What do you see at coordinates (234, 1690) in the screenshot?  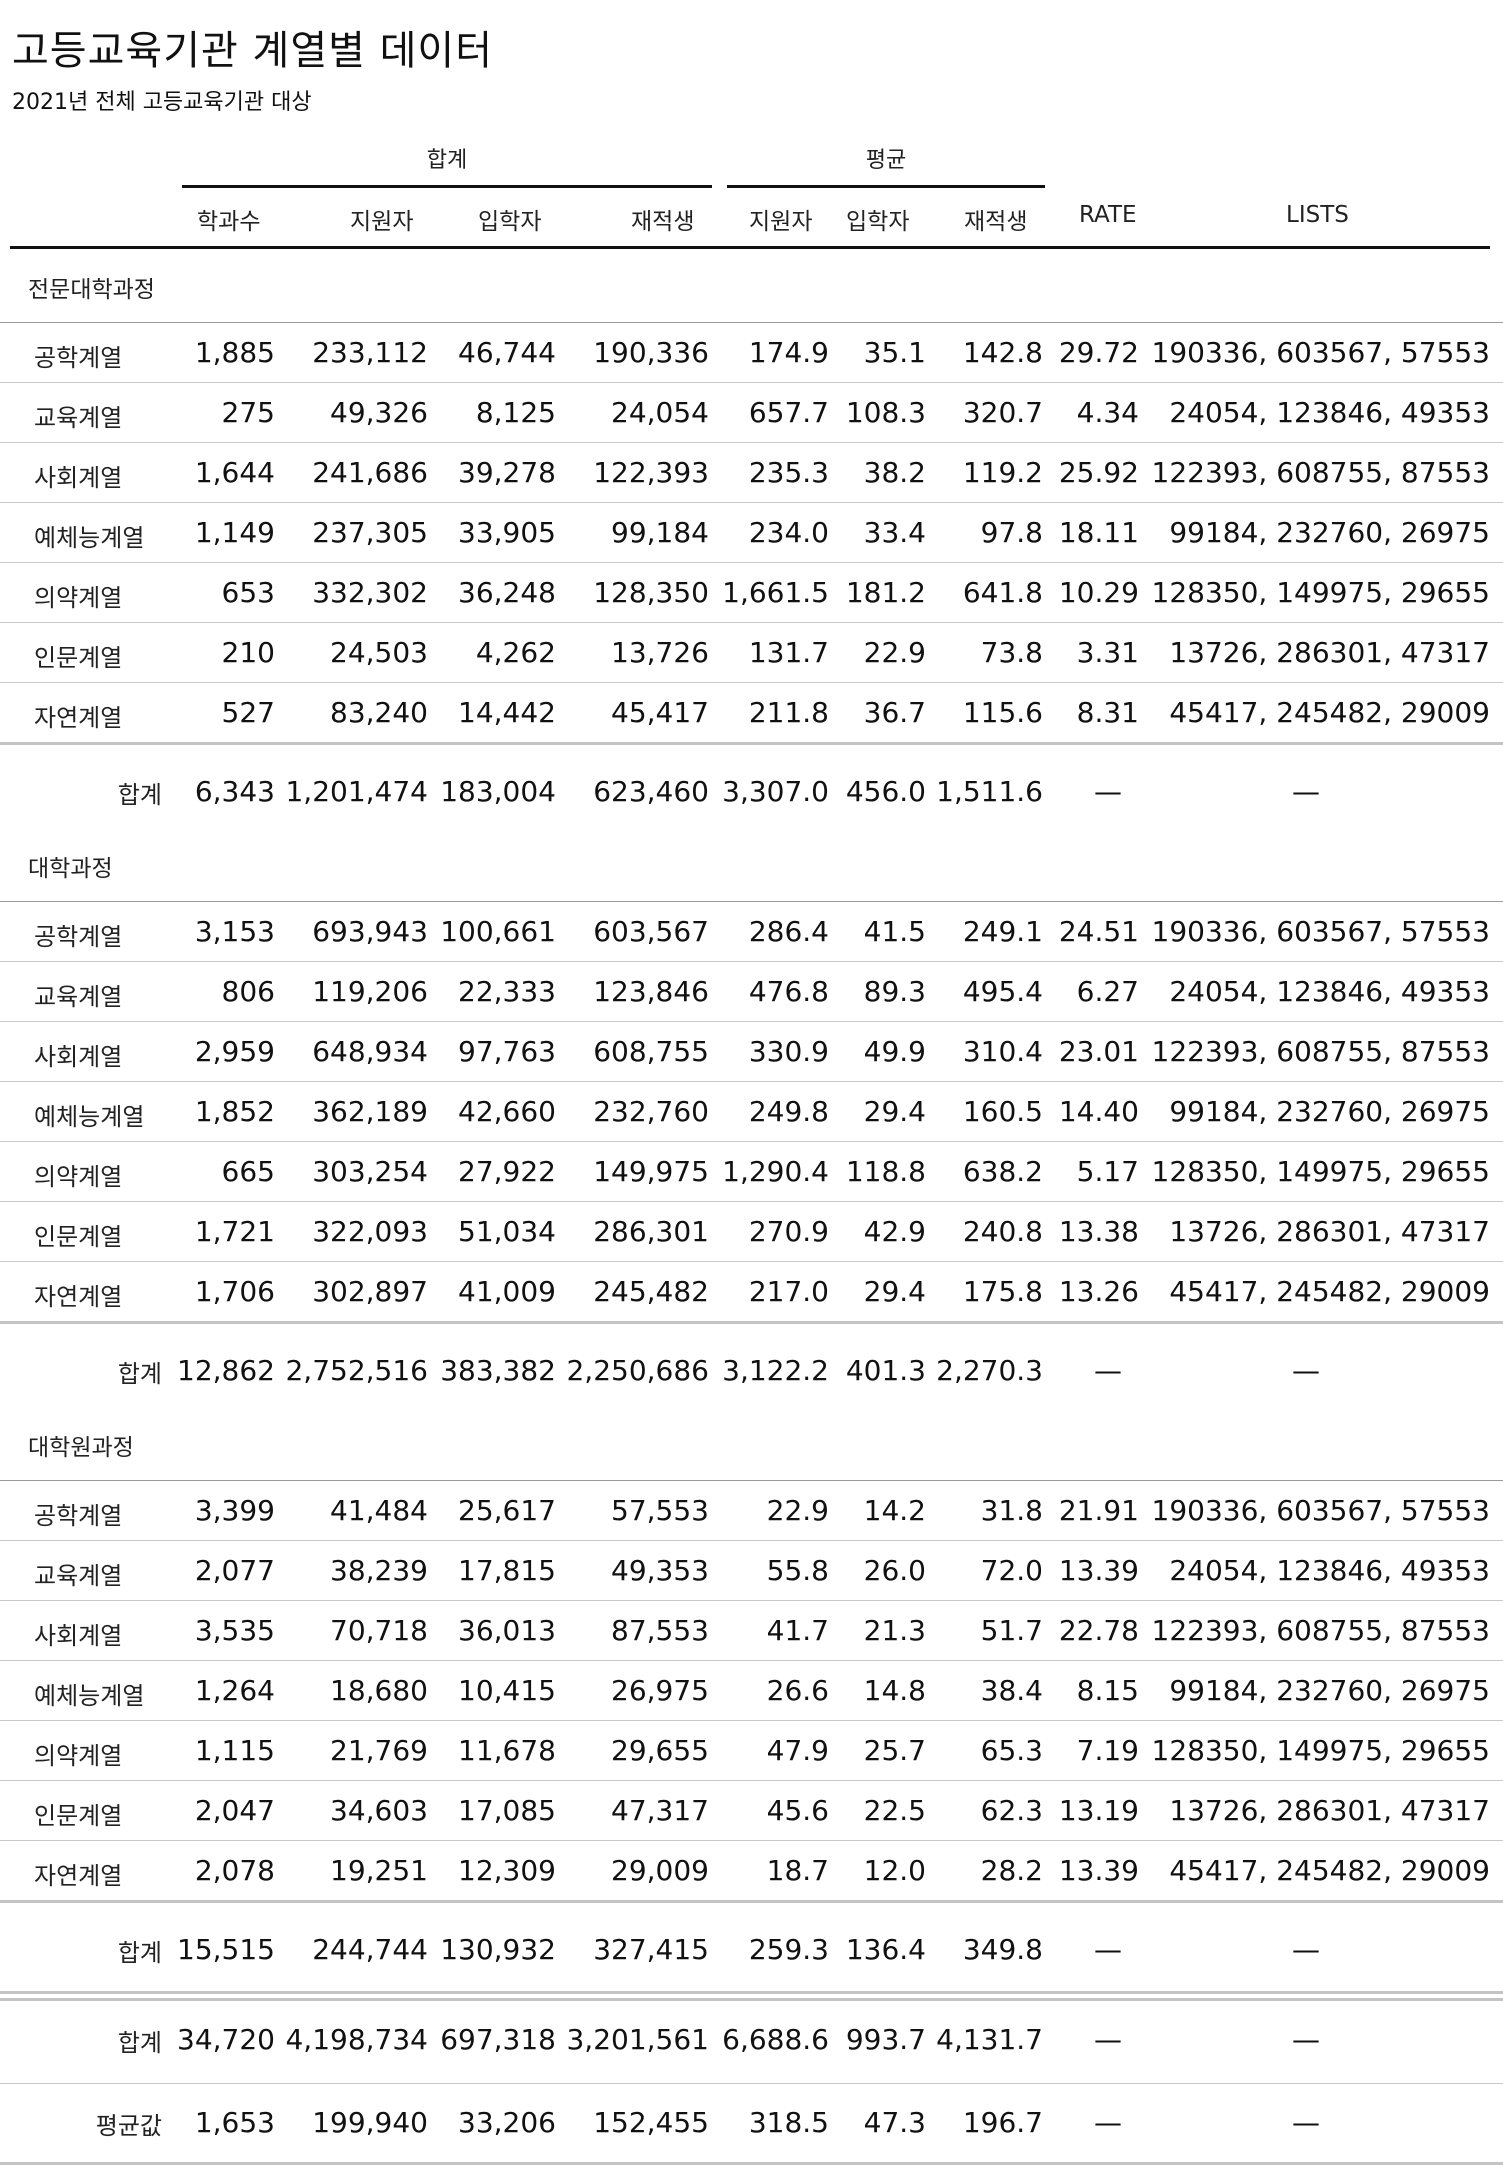 I see `cell-departments: 1,264` at bounding box center [234, 1690].